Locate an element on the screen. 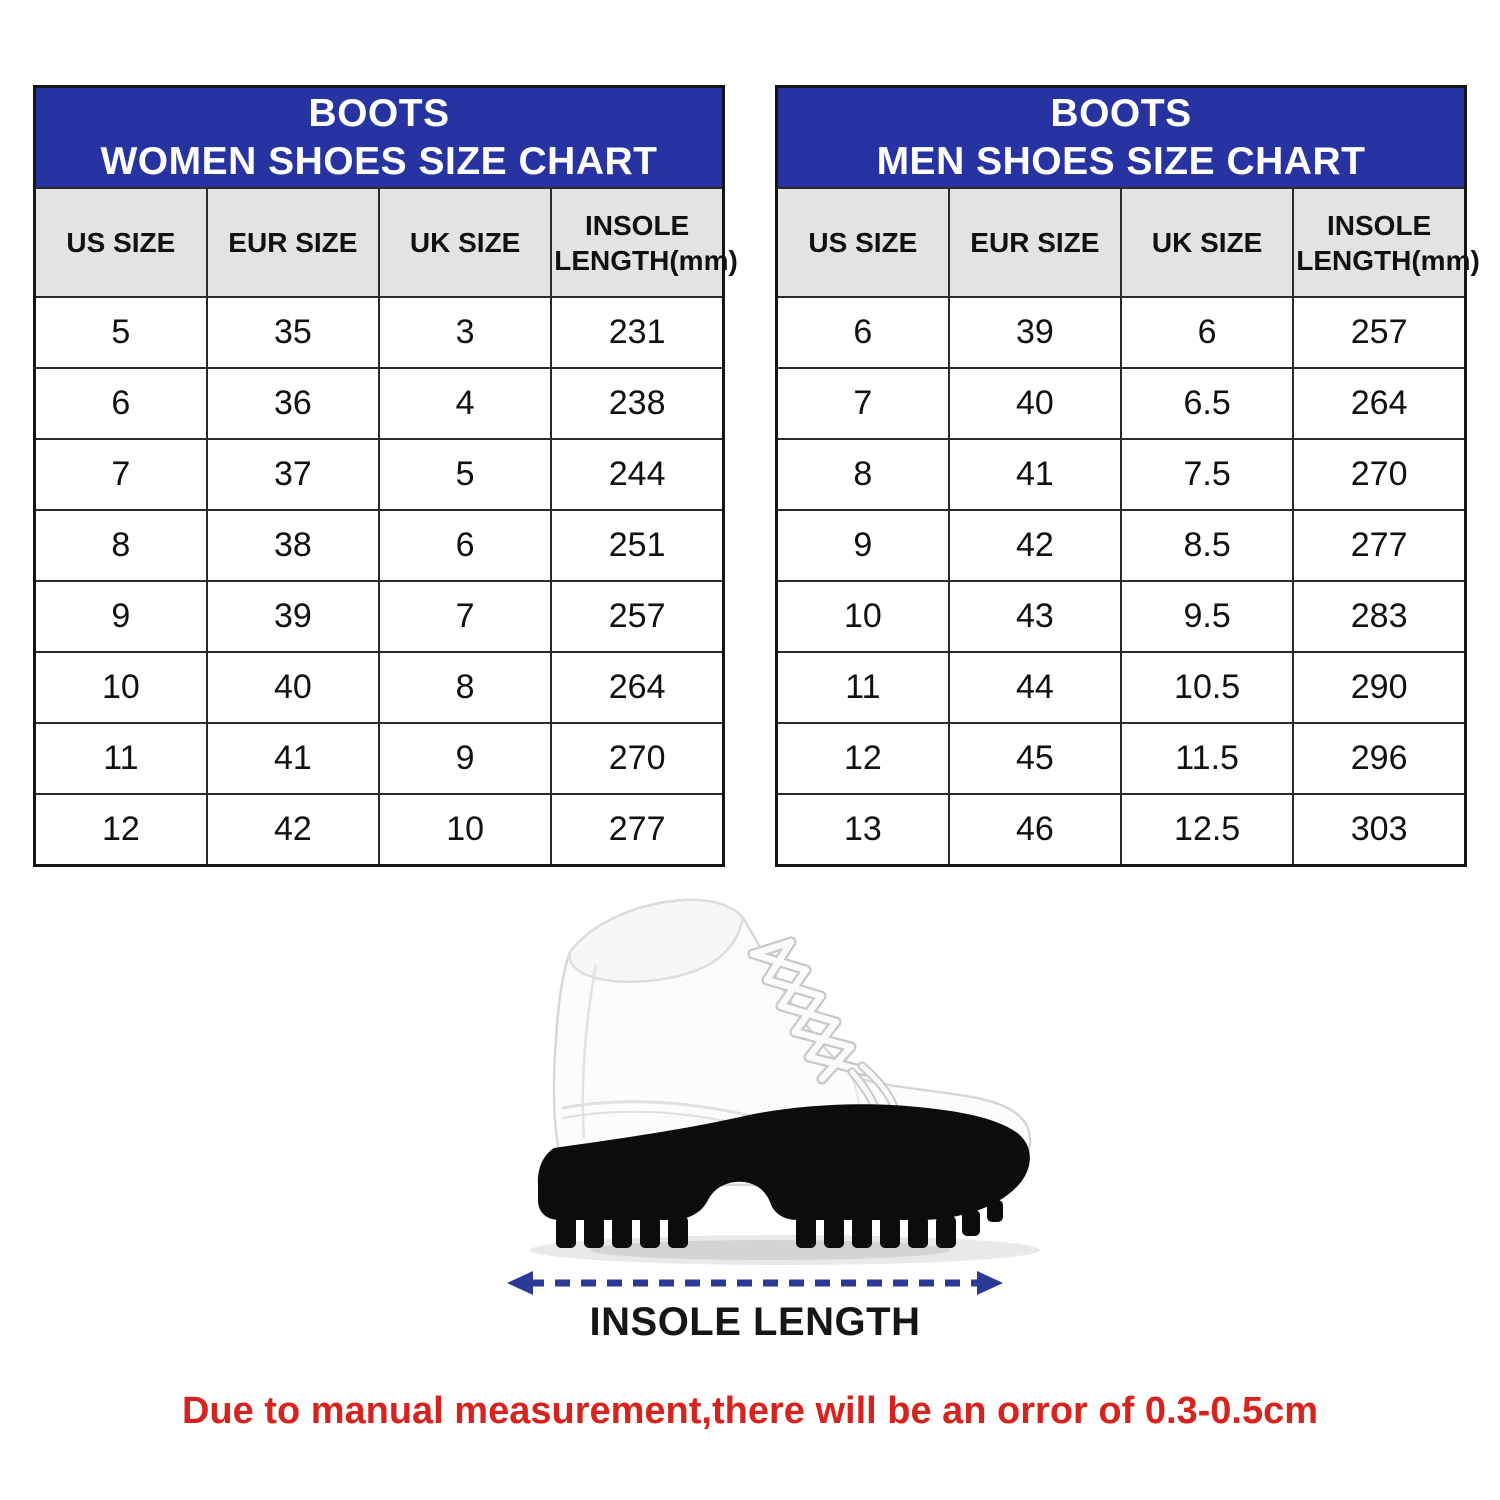 This screenshot has width=1500, height=1500. men-banner-line2: MEN SHOES SIZE CHART is located at coordinates (1121, 161).